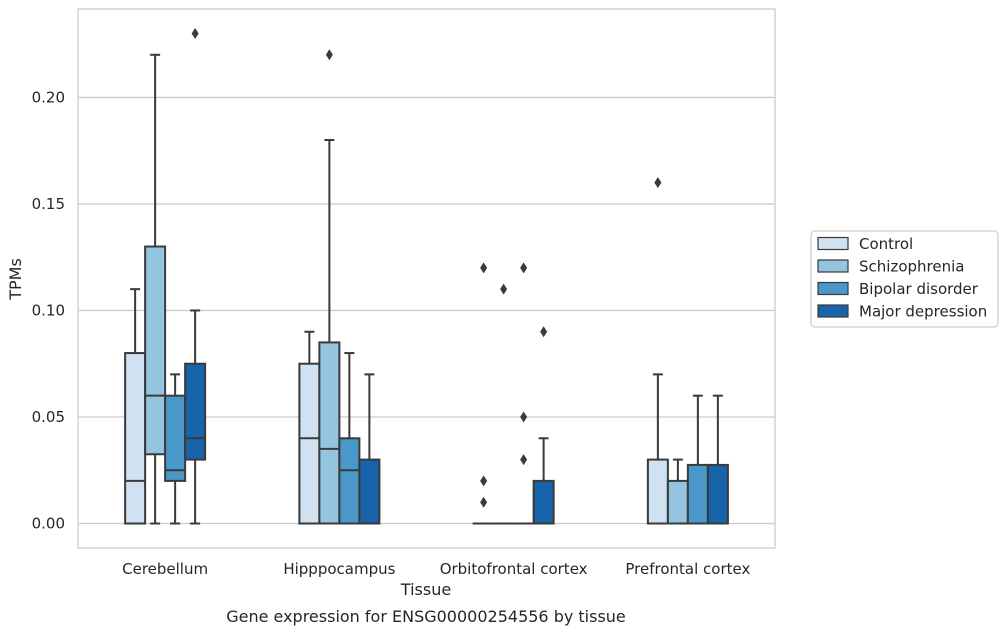 The width and height of the screenshot is (1007, 634). What do you see at coordinates (886, 244) in the screenshot?
I see `legend-label: Control` at bounding box center [886, 244].